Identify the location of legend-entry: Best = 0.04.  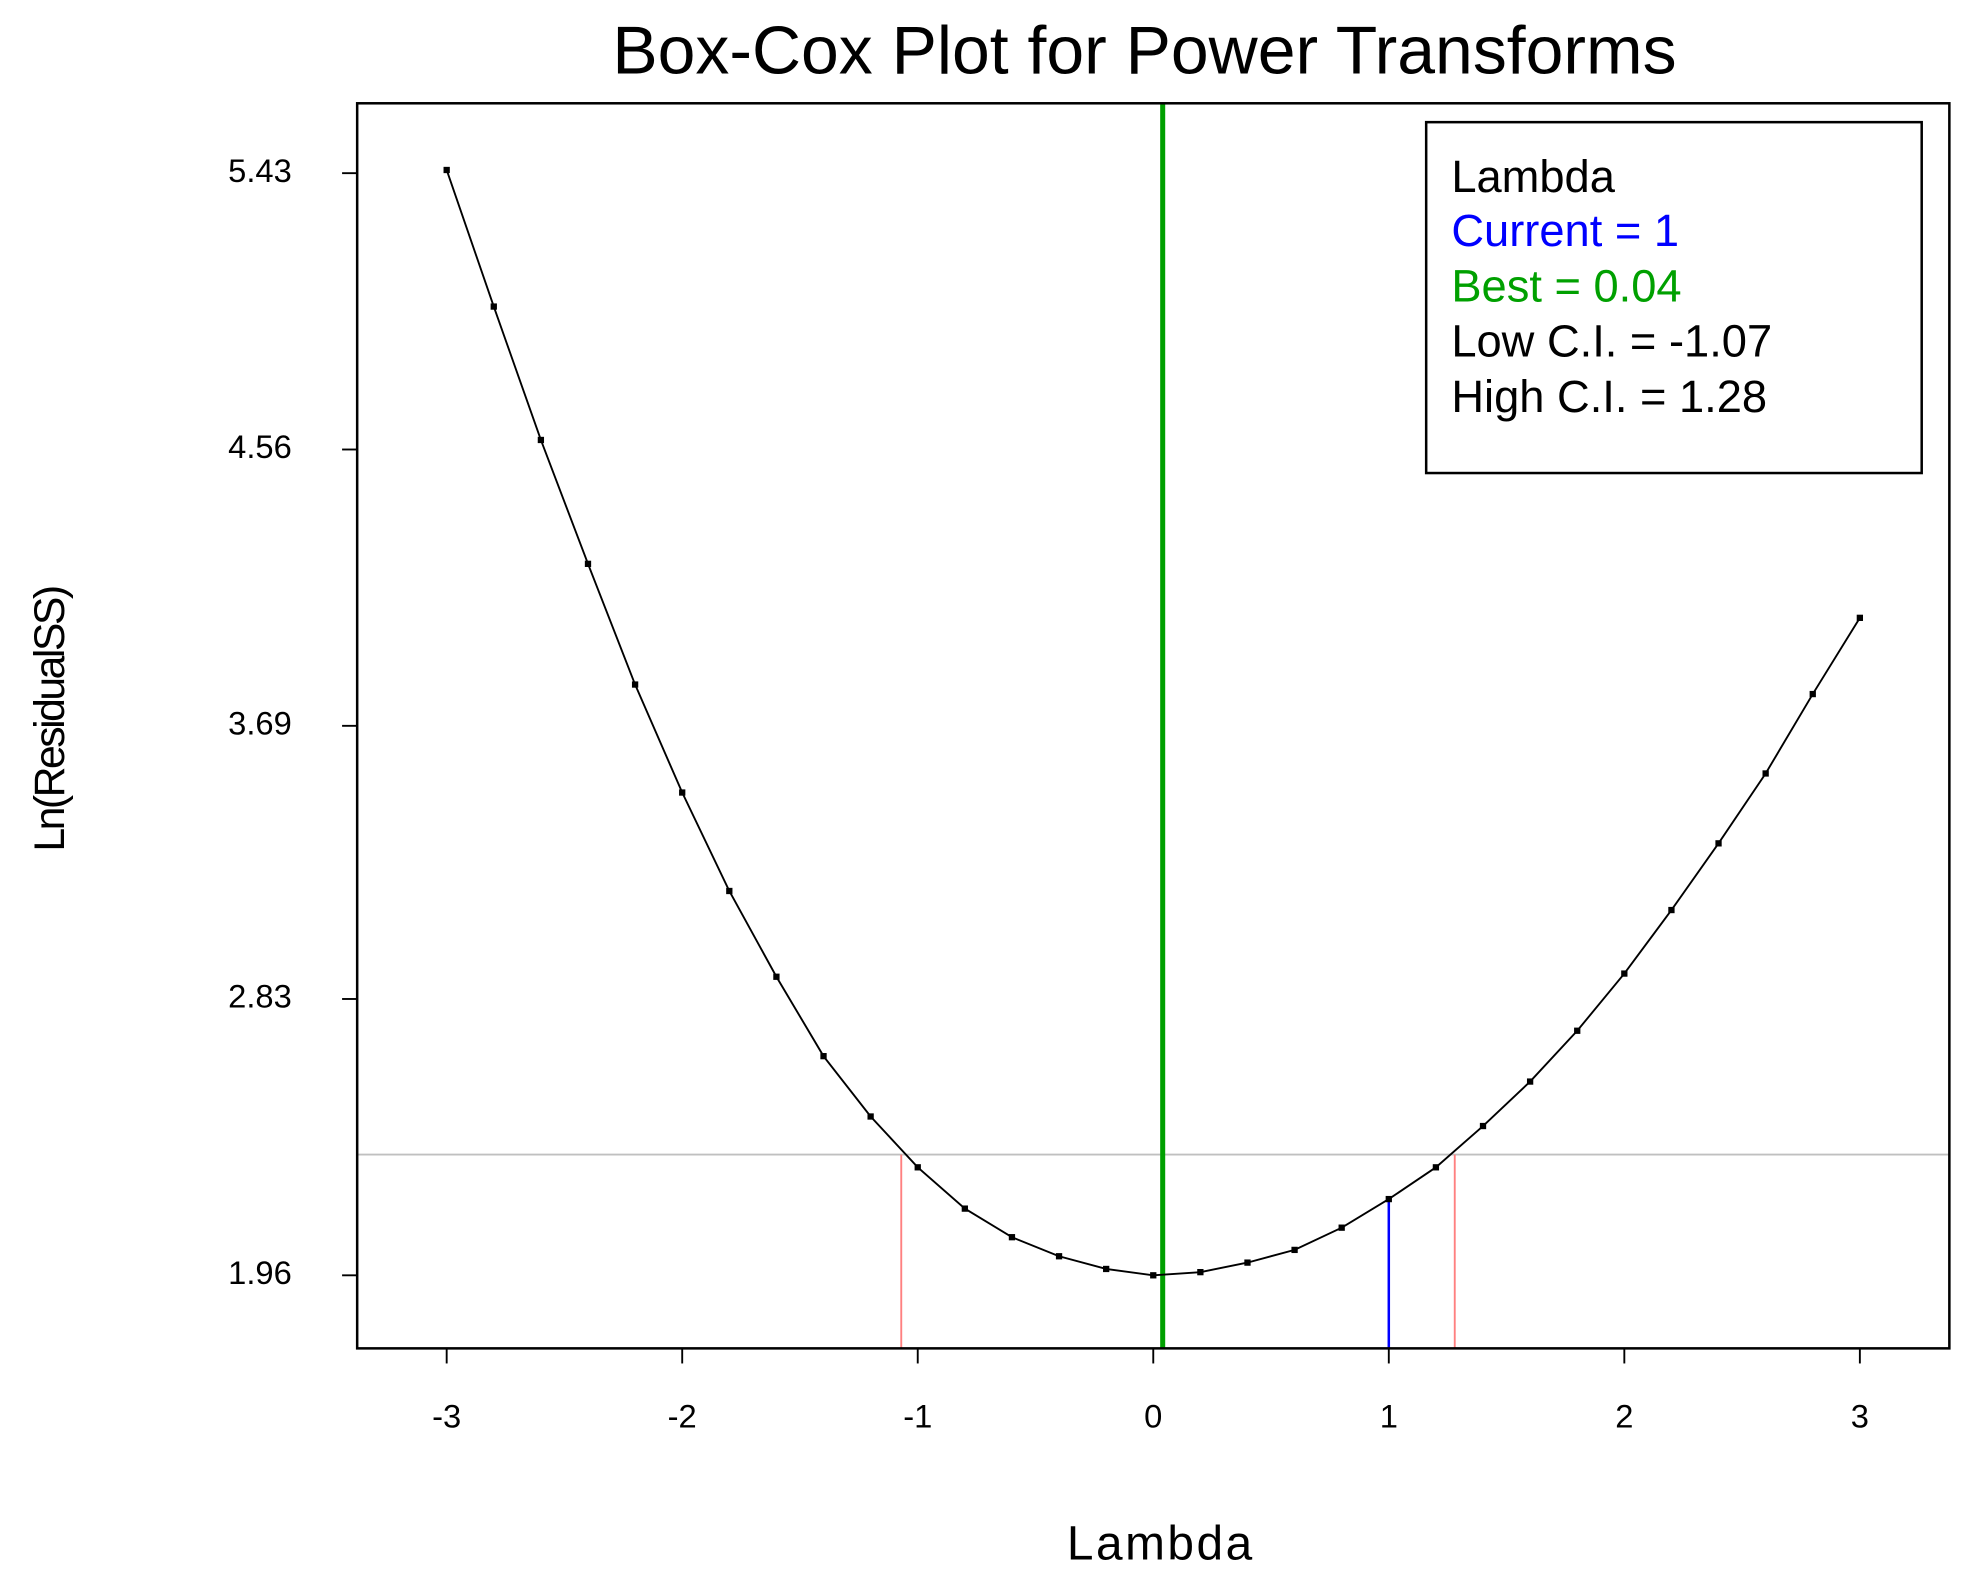
(1566, 285).